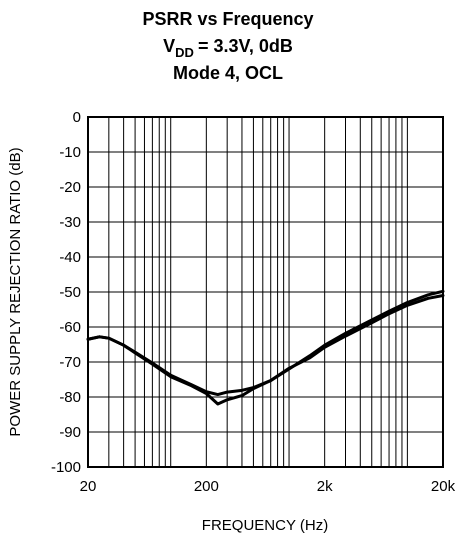 Image resolution: width=458 pixels, height=541 pixels. What do you see at coordinates (70, 362) in the screenshot?
I see `y-tick-label: -70` at bounding box center [70, 362].